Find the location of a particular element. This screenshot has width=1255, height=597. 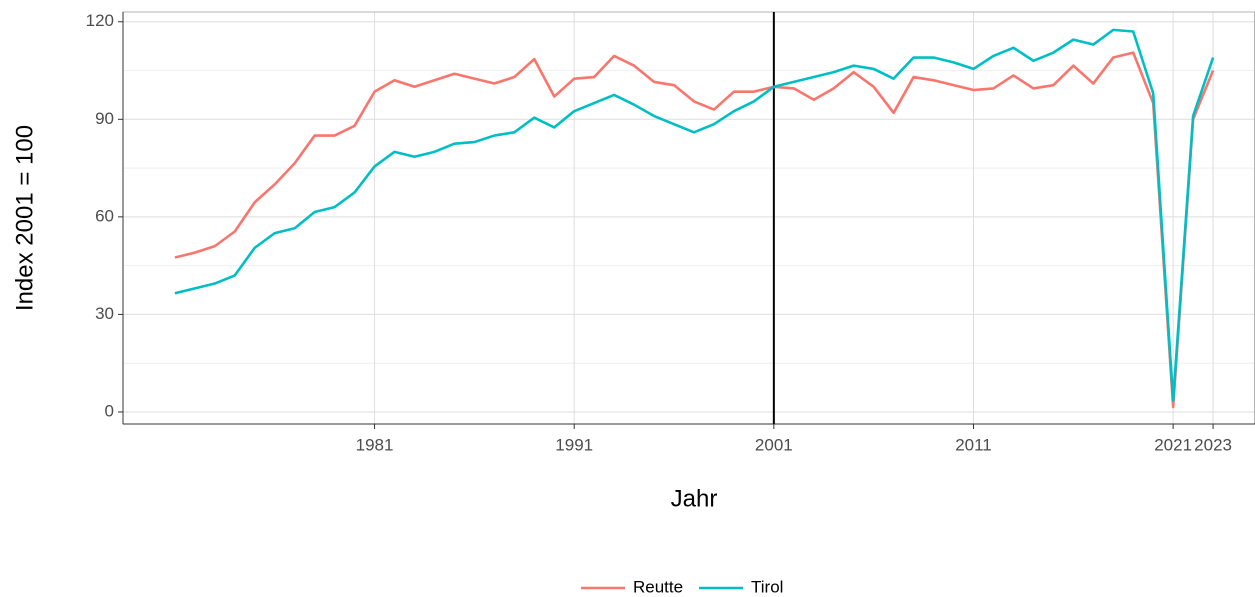

y-tick-label: 60 is located at coordinates (104, 215).